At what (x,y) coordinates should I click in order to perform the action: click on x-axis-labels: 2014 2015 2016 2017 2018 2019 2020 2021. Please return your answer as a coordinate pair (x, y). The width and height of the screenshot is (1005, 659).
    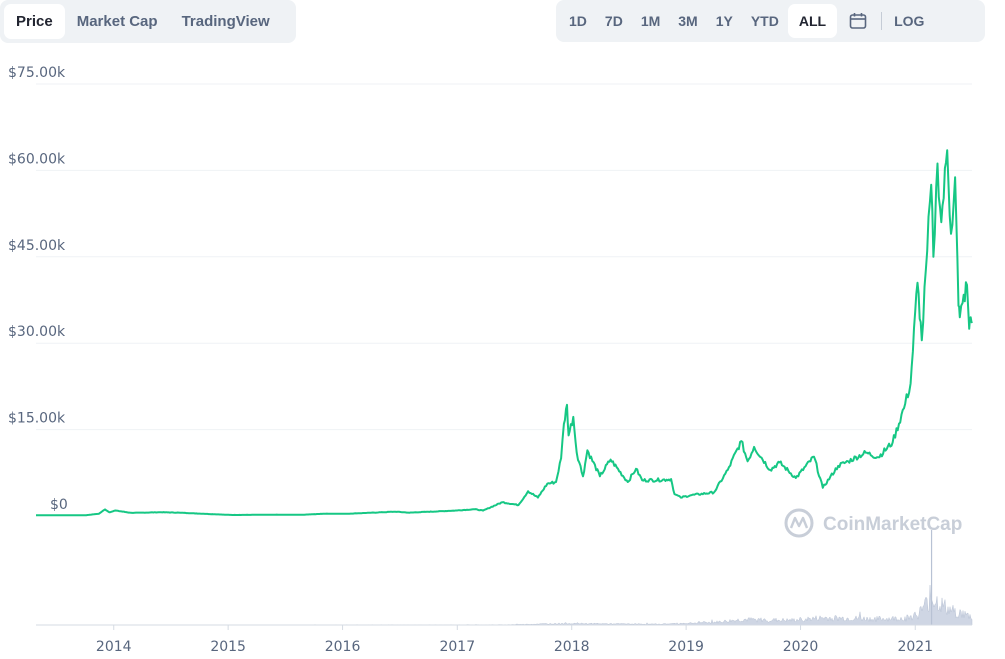
    Looking at the image, I should click on (514, 640).